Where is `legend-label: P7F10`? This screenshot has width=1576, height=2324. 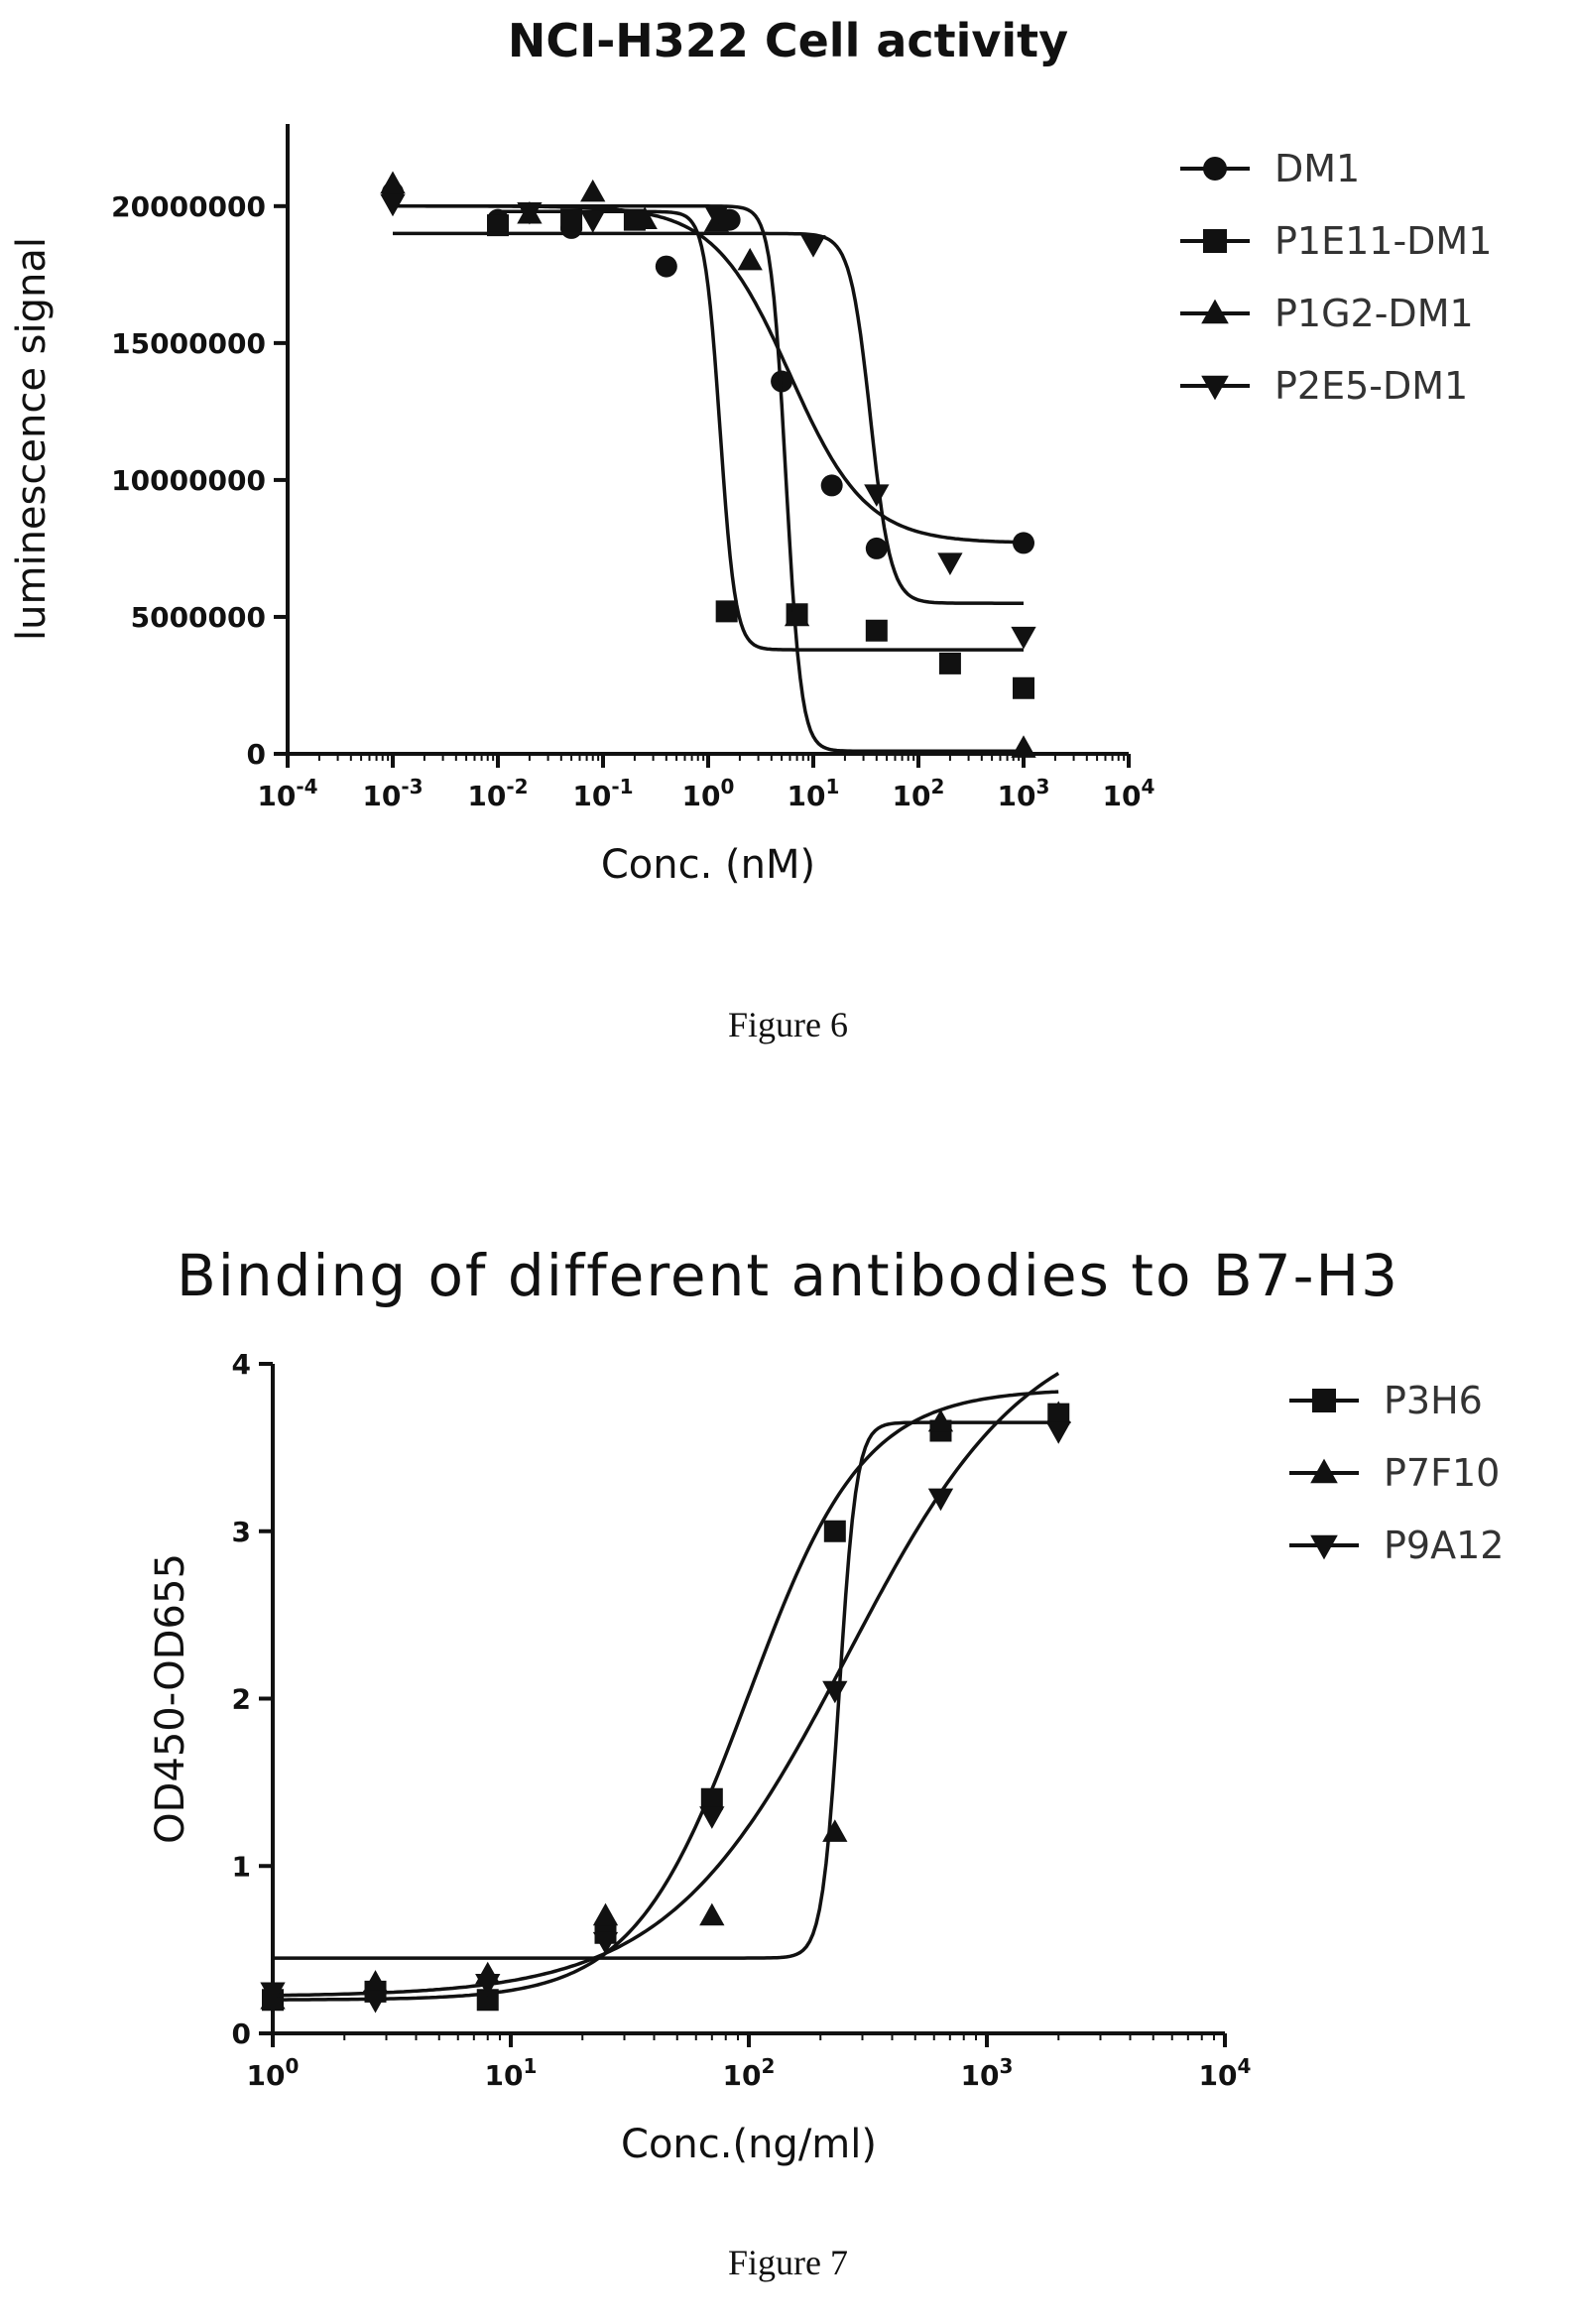 legend-label: P7F10 is located at coordinates (1442, 1473).